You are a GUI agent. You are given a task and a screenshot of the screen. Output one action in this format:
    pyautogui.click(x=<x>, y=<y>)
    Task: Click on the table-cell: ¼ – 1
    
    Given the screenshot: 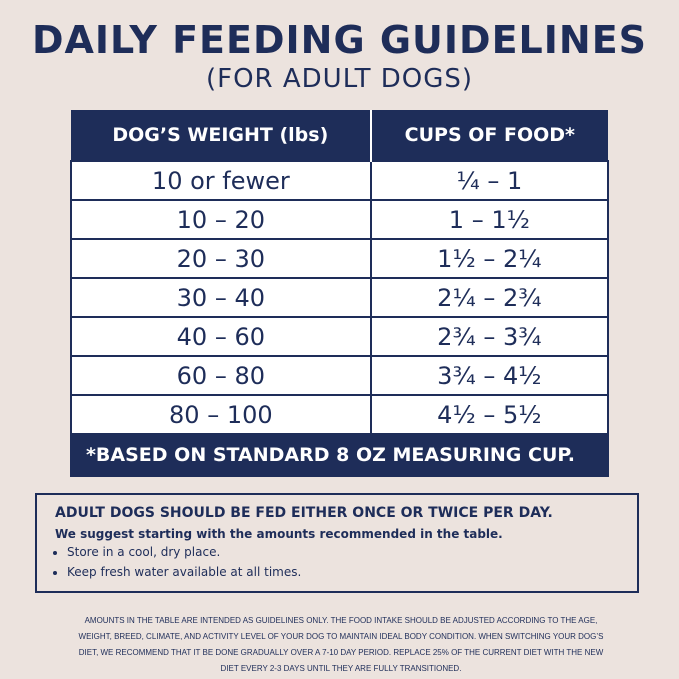 What is the action you would take?
    pyautogui.click(x=489, y=180)
    